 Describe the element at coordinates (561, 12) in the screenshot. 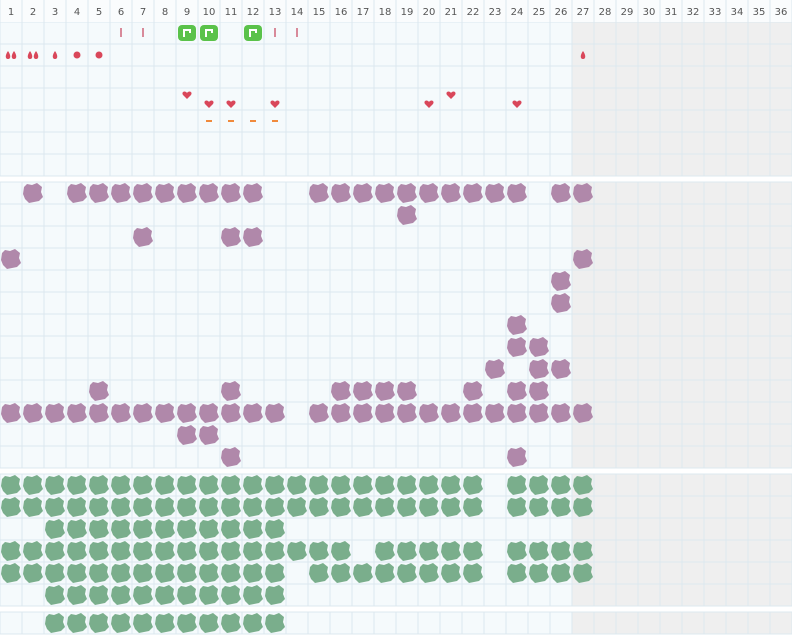

I see `column-number: 26` at that location.